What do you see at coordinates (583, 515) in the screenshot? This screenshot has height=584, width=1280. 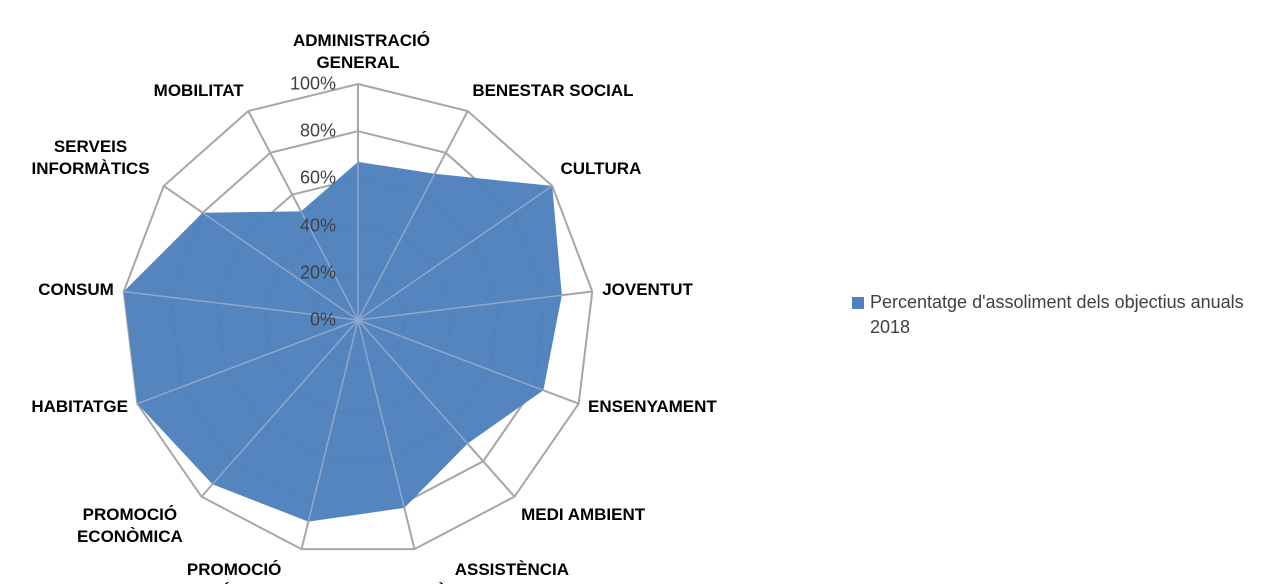 I see `category-label: MEDI AMBIENT` at bounding box center [583, 515].